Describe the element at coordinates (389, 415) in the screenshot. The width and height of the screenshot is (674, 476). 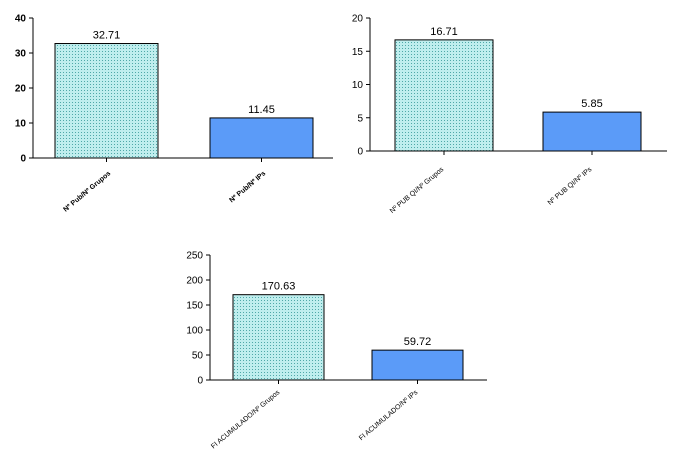
I see `category-label: FI ACUMULADO/Nº IPs` at that location.